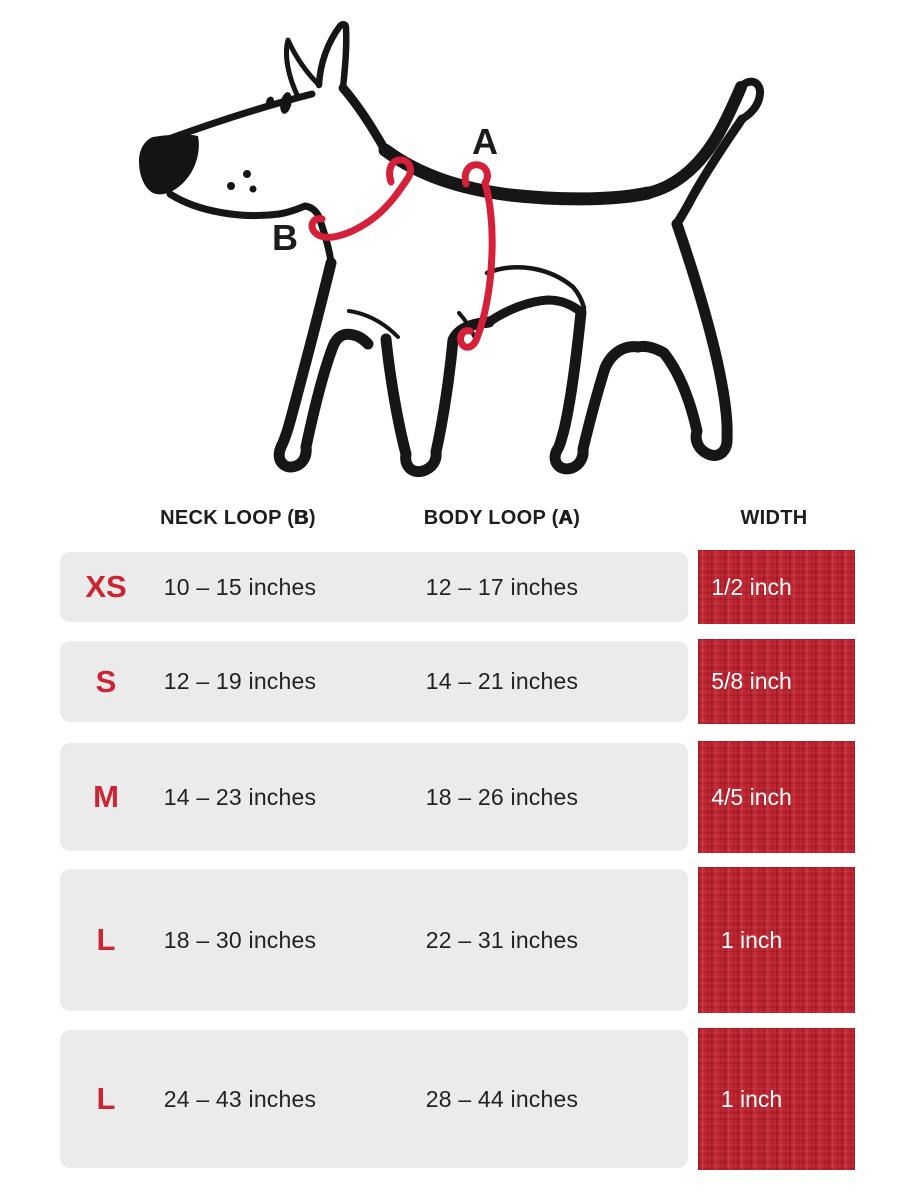 The image size is (900, 1200). Describe the element at coordinates (566, 518) in the screenshot. I see `body-header-letter: A` at that location.